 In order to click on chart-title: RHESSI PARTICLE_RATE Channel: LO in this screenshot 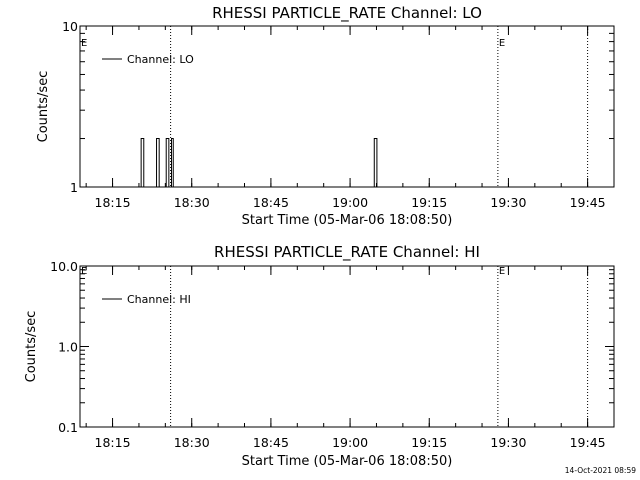, I will do `click(347, 13)`.